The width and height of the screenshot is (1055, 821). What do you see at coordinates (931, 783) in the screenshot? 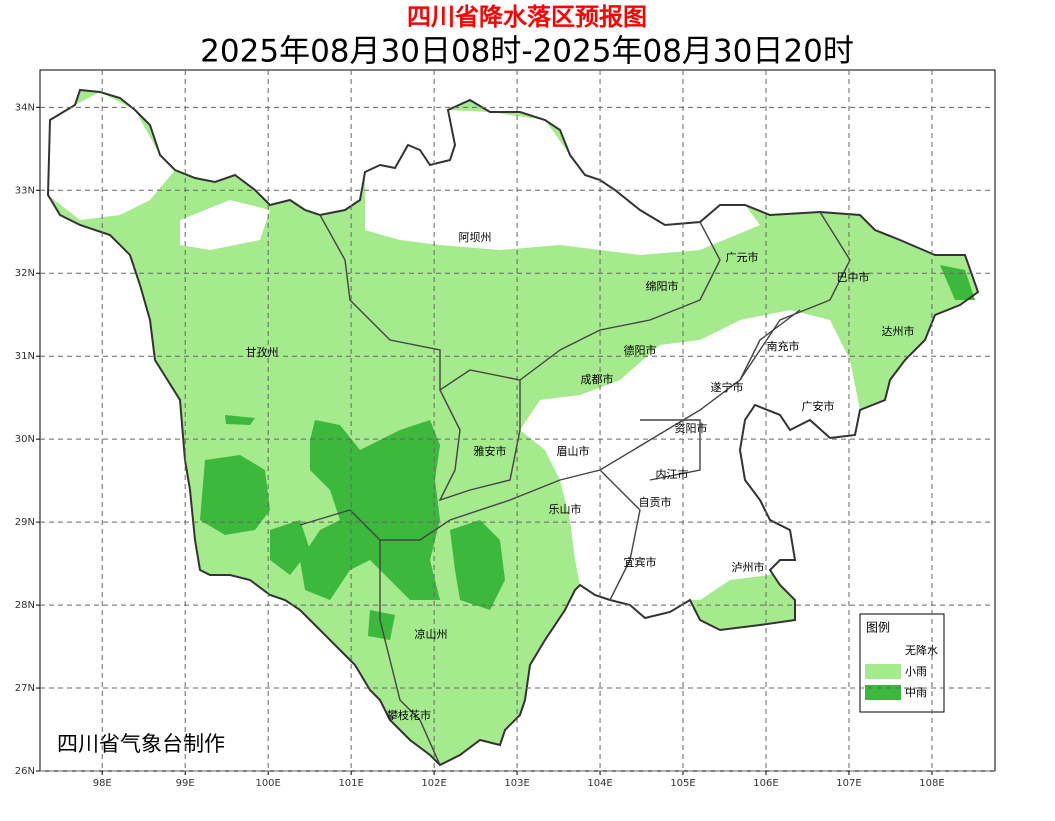
I see `x-tick-label: 108E` at bounding box center [931, 783].